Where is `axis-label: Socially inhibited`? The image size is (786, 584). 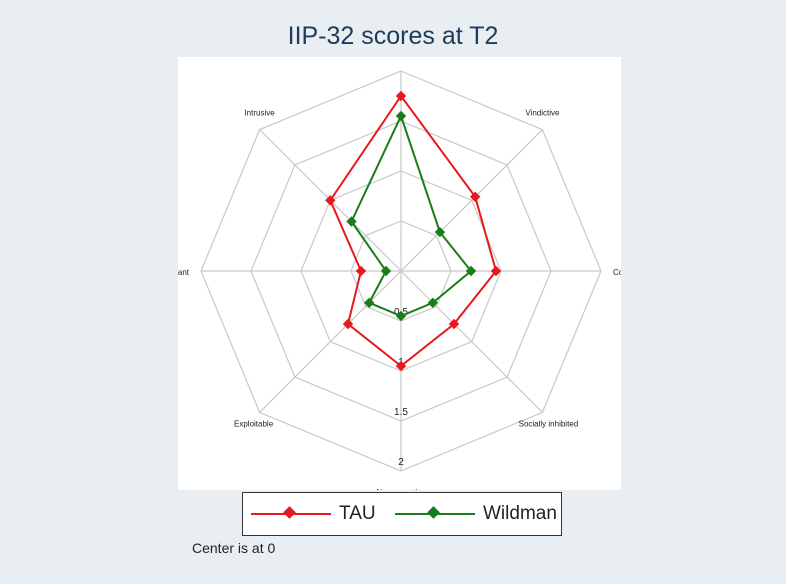 axis-label: Socially inhibited is located at coordinates (549, 423).